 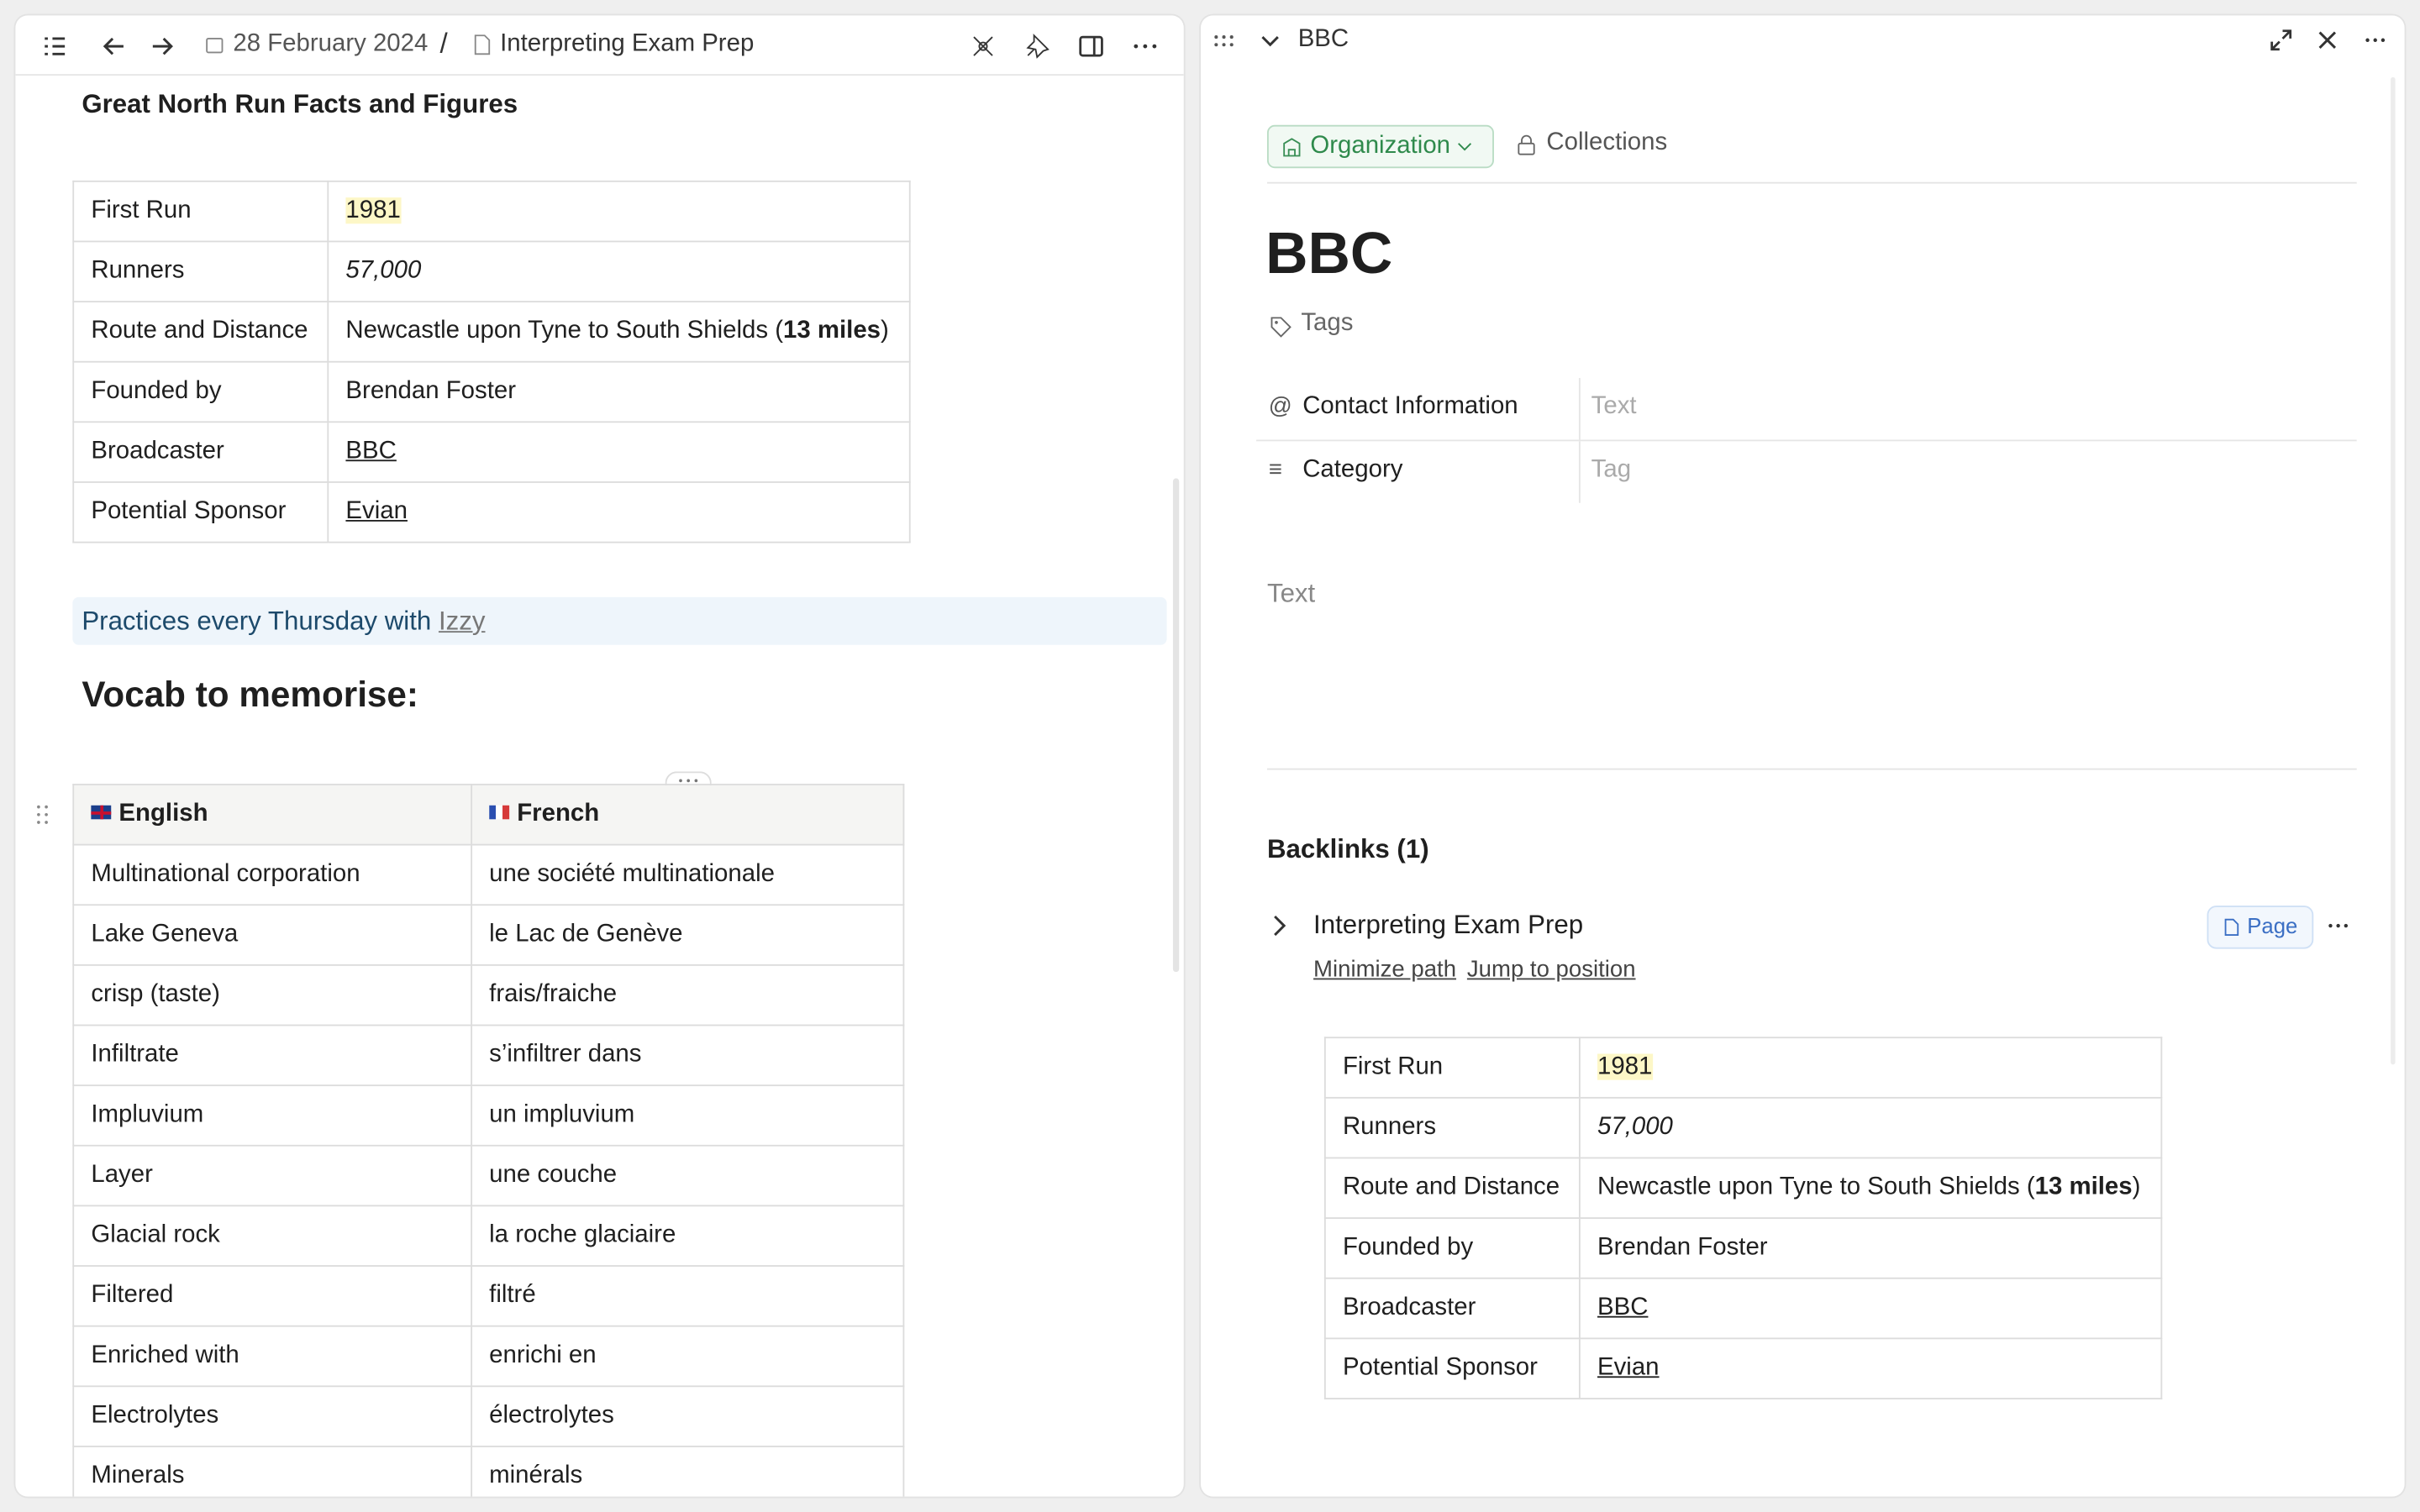 I want to click on vocab-row: Minerals minérals, so click(x=488, y=1471).